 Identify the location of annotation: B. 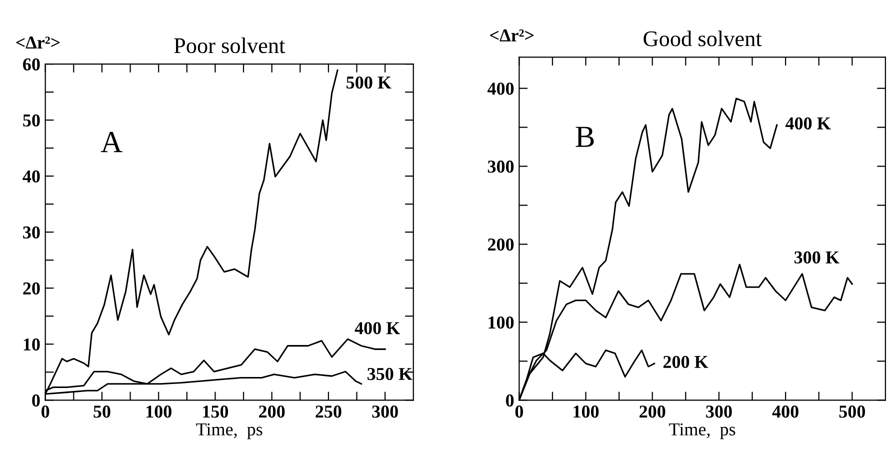
(585, 136).